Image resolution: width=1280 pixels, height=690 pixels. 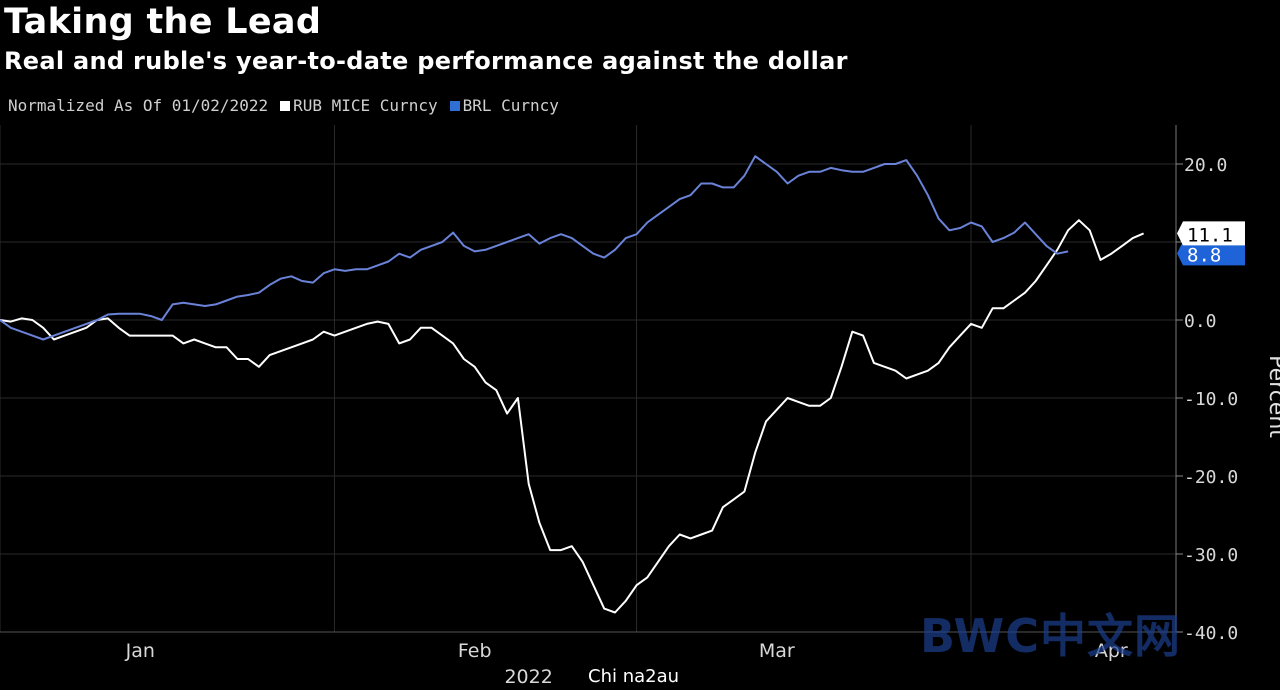 I want to click on legend-note: Normalized As Of 01/02/2022, so click(x=138, y=105).